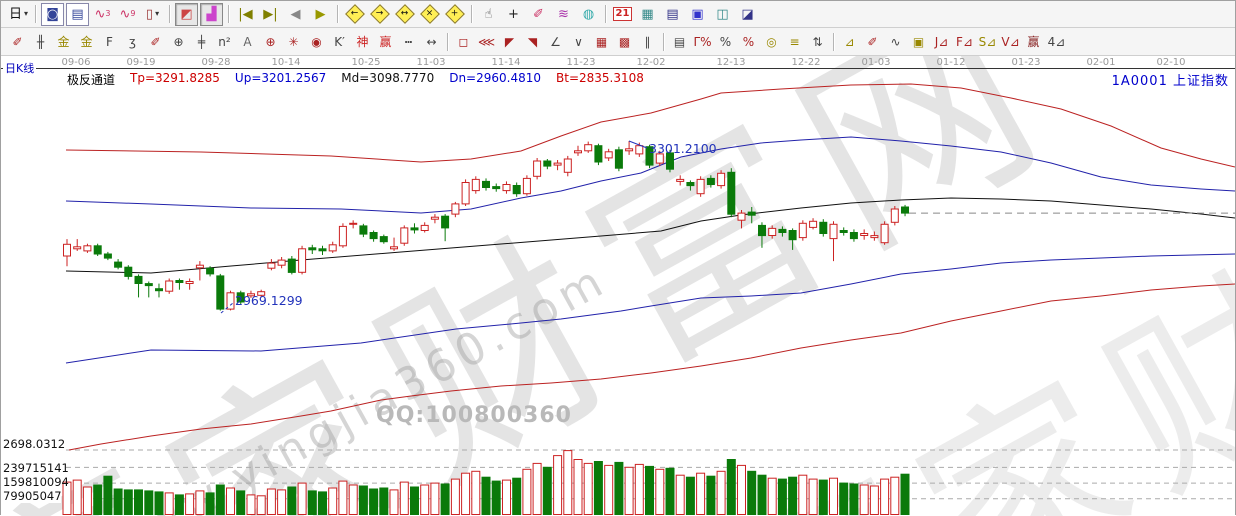  What do you see at coordinates (771, 41) in the screenshot?
I see `gold-circle-tool-icon: ◎` at bounding box center [771, 41].